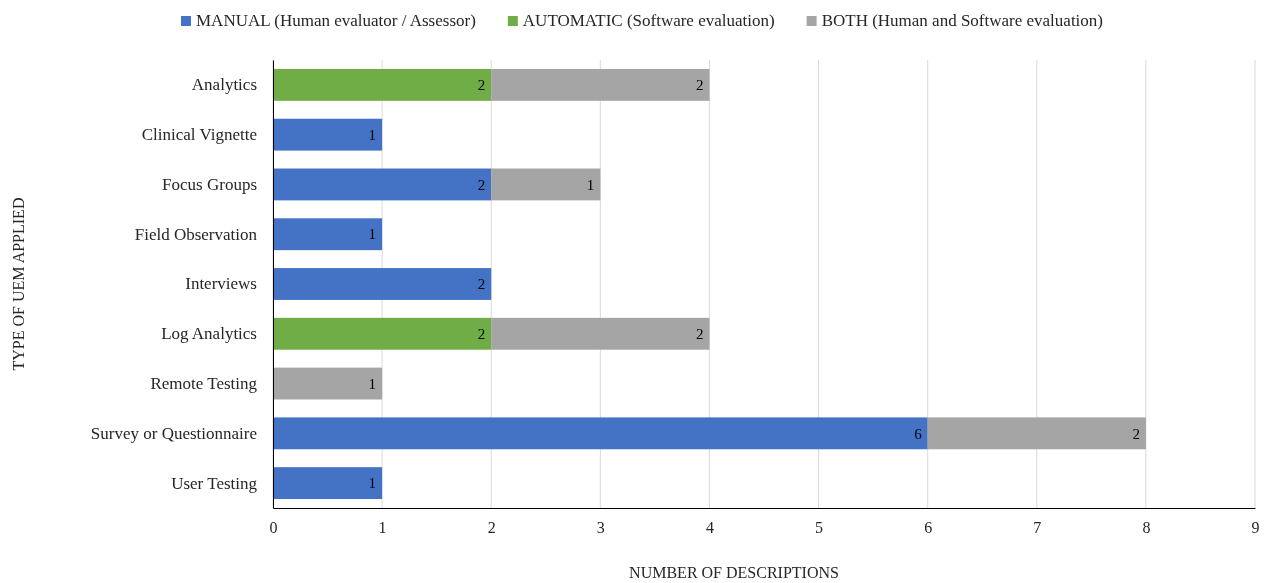 The image size is (1264, 583). I want to click on legend-label: MANUAL (Human evaluator / Assessor), so click(336, 20).